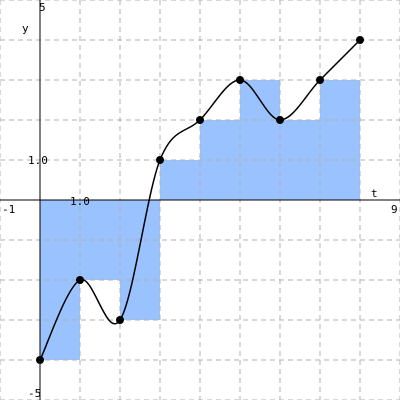 Image resolution: width=400 pixels, height=400 pixels. What do you see at coordinates (34, 393) in the screenshot?
I see `y-min-tick-label: -5` at bounding box center [34, 393].